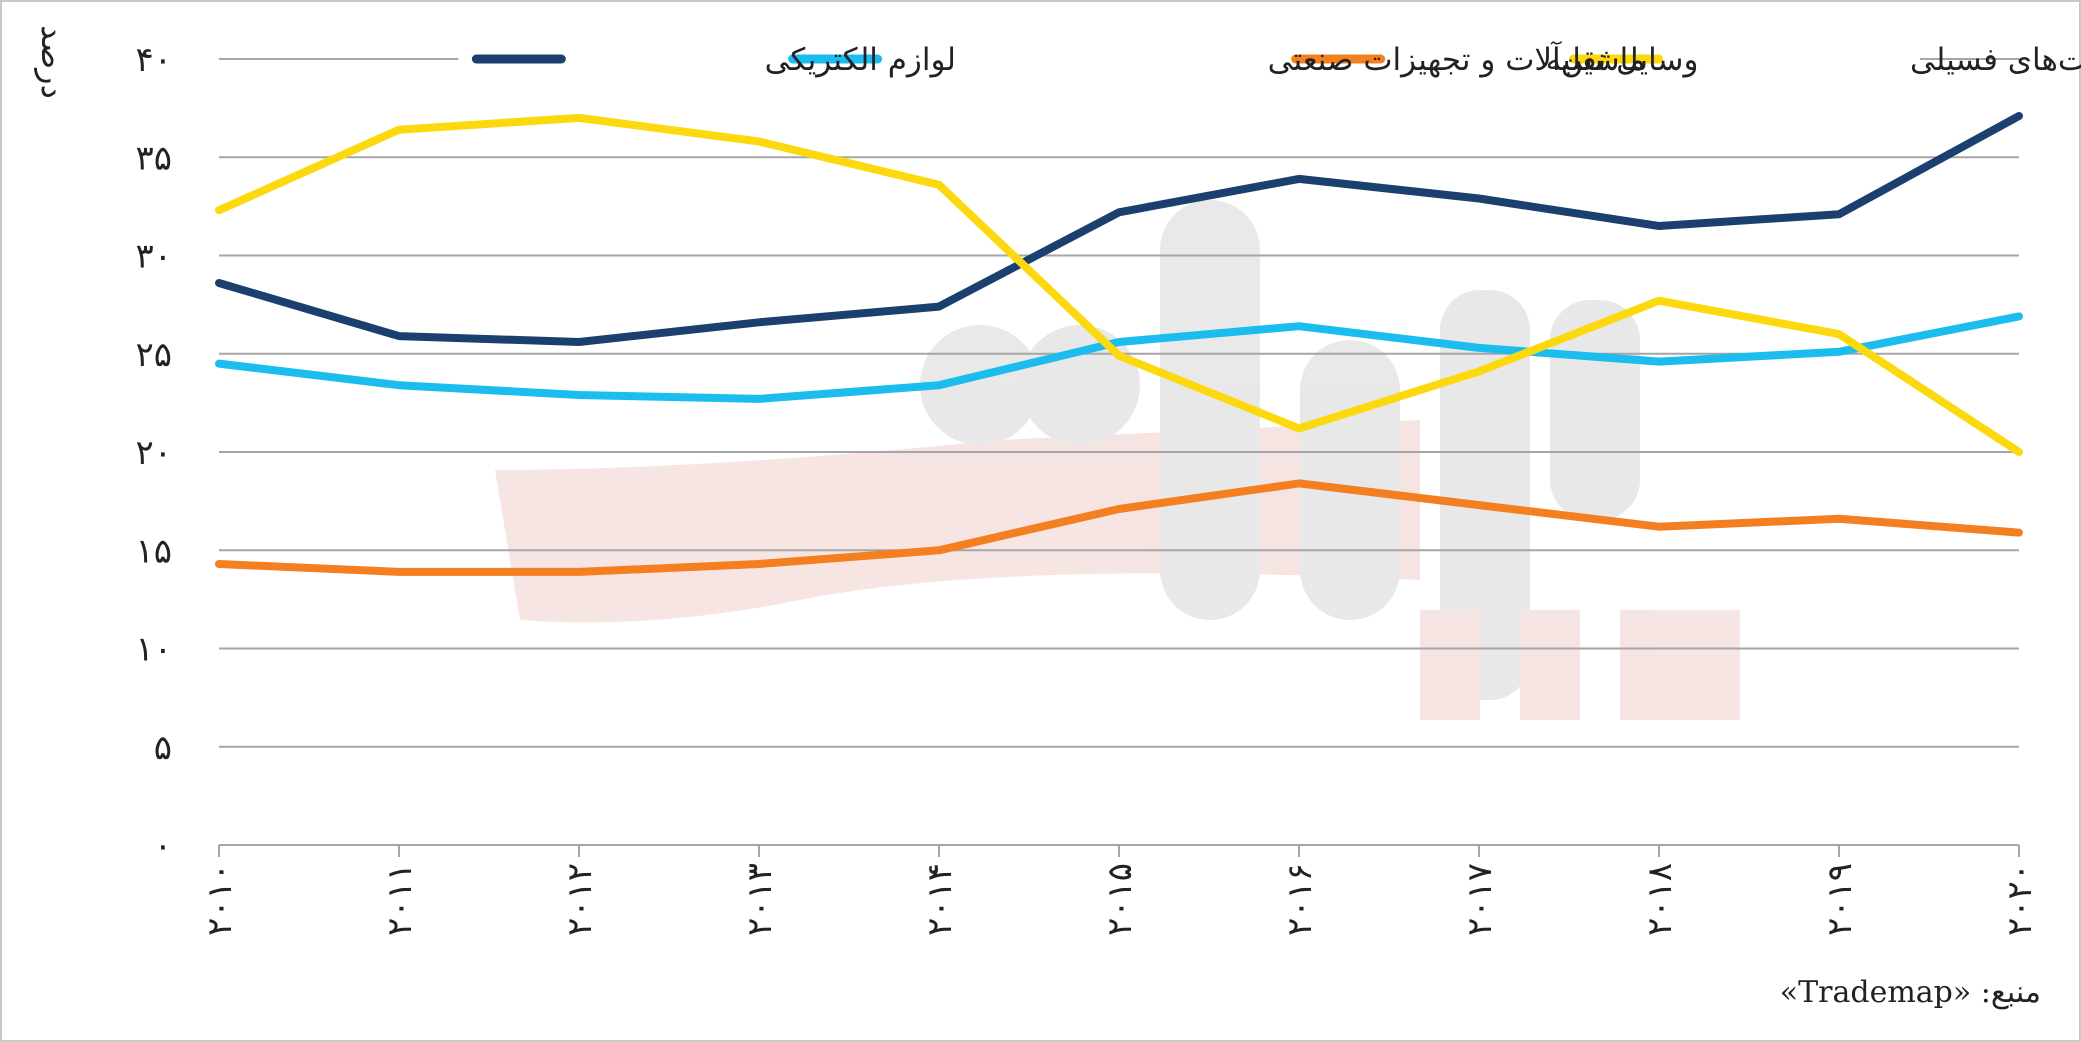 The width and height of the screenshot is (2081, 1042). I want to click on y-tick-label: ۰, so click(163, 846).